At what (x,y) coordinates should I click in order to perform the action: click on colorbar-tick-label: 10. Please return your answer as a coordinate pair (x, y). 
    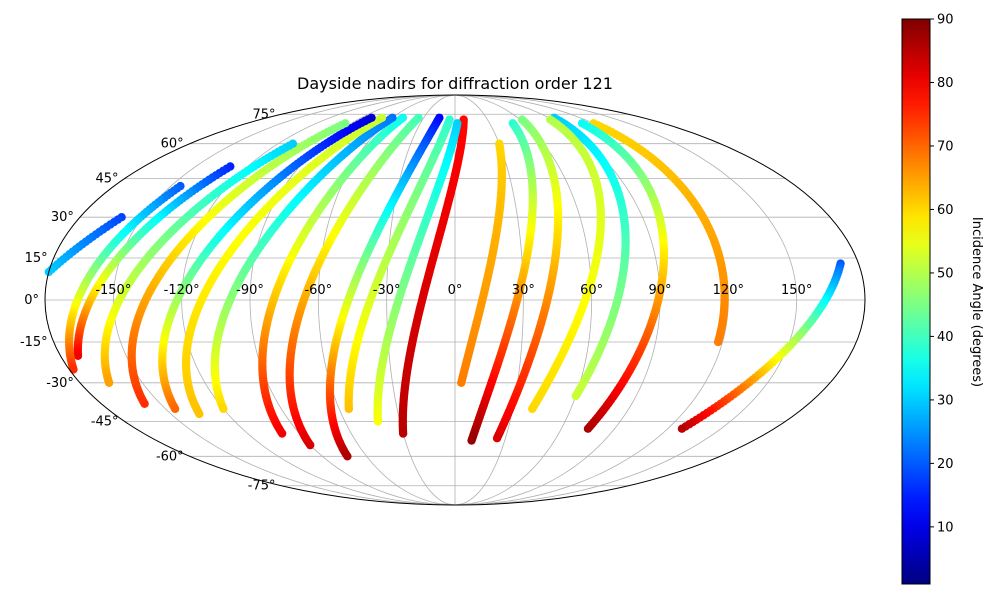
    Looking at the image, I should click on (945, 527).